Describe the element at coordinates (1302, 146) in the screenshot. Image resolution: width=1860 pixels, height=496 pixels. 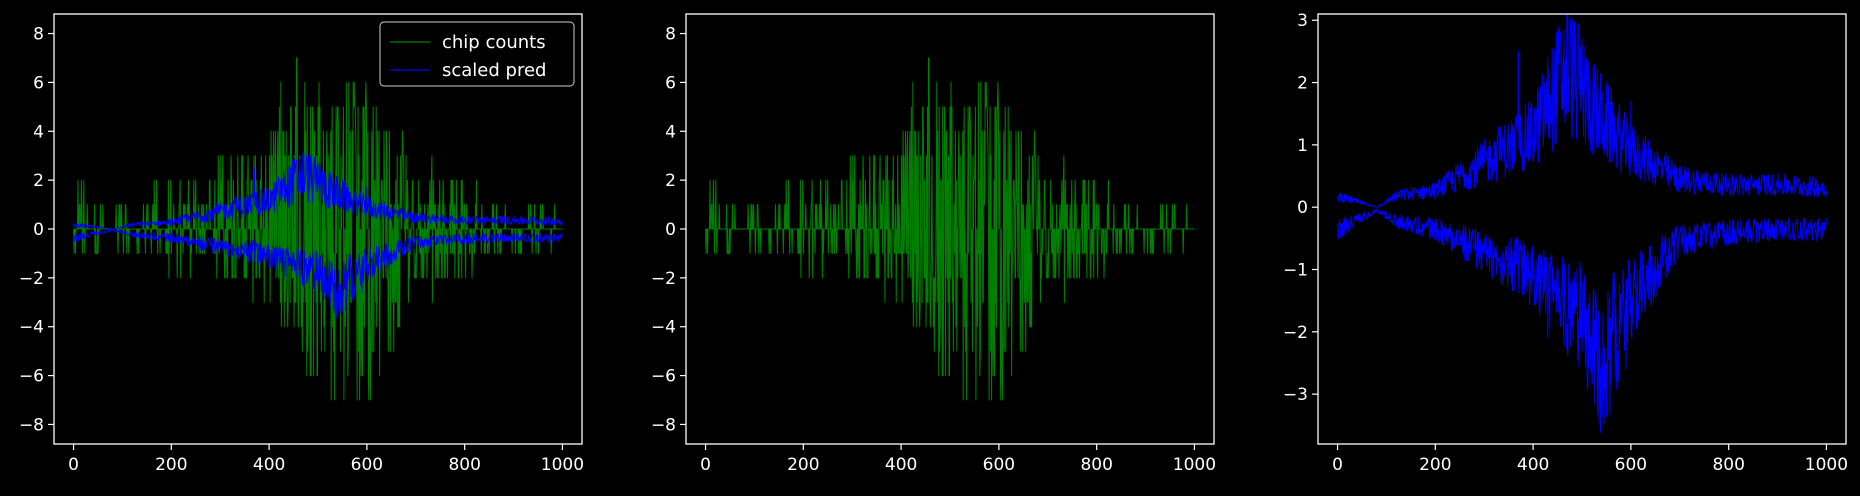
I see `y-tick-label: 1` at that location.